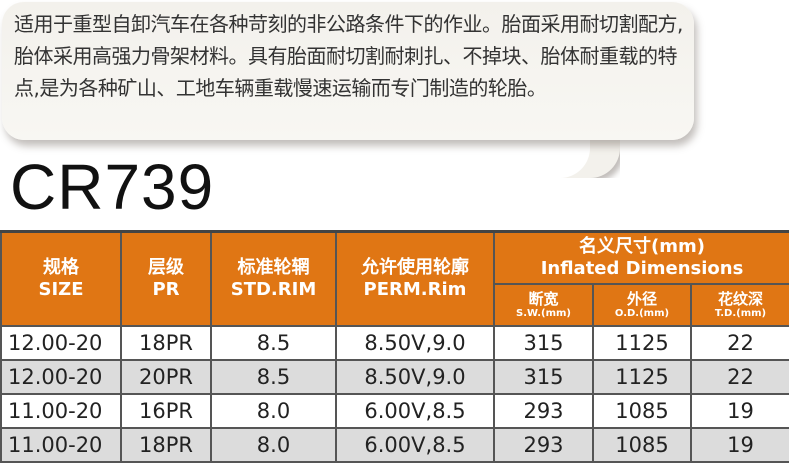 Image resolution: width=789 pixels, height=469 pixels. What do you see at coordinates (166, 410) in the screenshot?
I see `table-cell: 16PR` at bounding box center [166, 410].